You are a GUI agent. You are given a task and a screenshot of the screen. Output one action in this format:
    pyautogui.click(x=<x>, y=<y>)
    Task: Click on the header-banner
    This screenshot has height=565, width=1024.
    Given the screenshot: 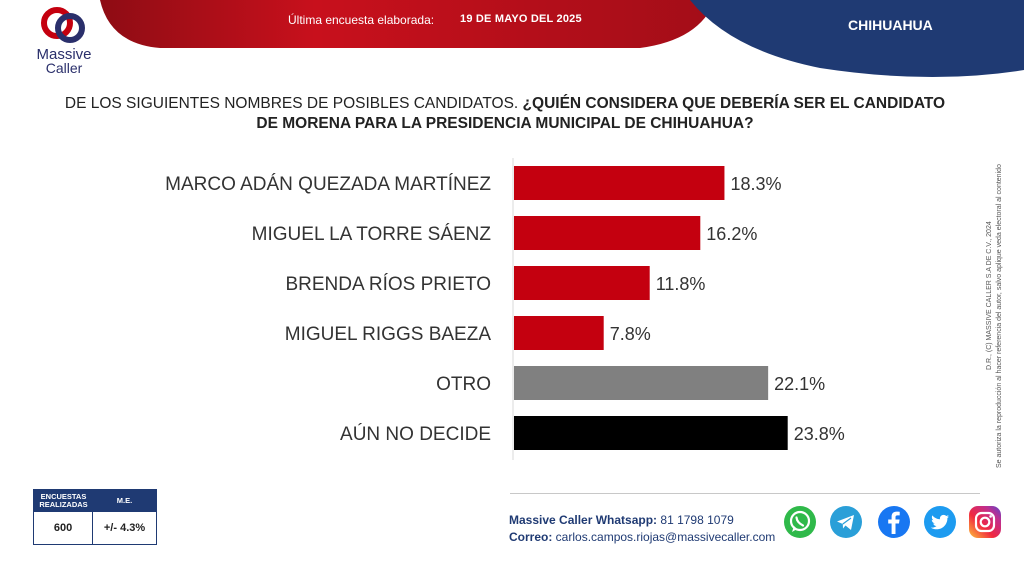 What is the action you would take?
    pyautogui.click(x=562, y=39)
    